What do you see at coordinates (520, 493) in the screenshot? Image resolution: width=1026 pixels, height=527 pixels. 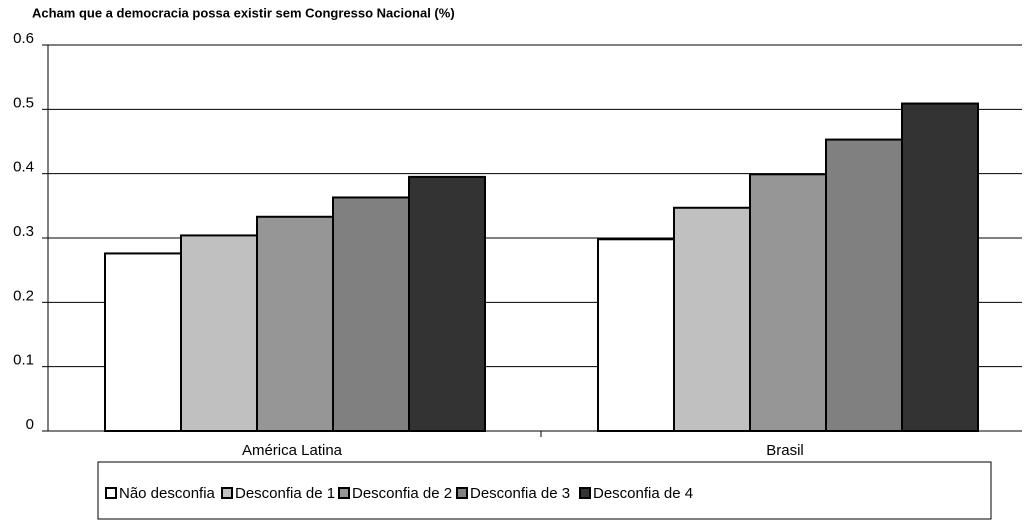 I see `legend-label: Desconfia de 3` at bounding box center [520, 493].